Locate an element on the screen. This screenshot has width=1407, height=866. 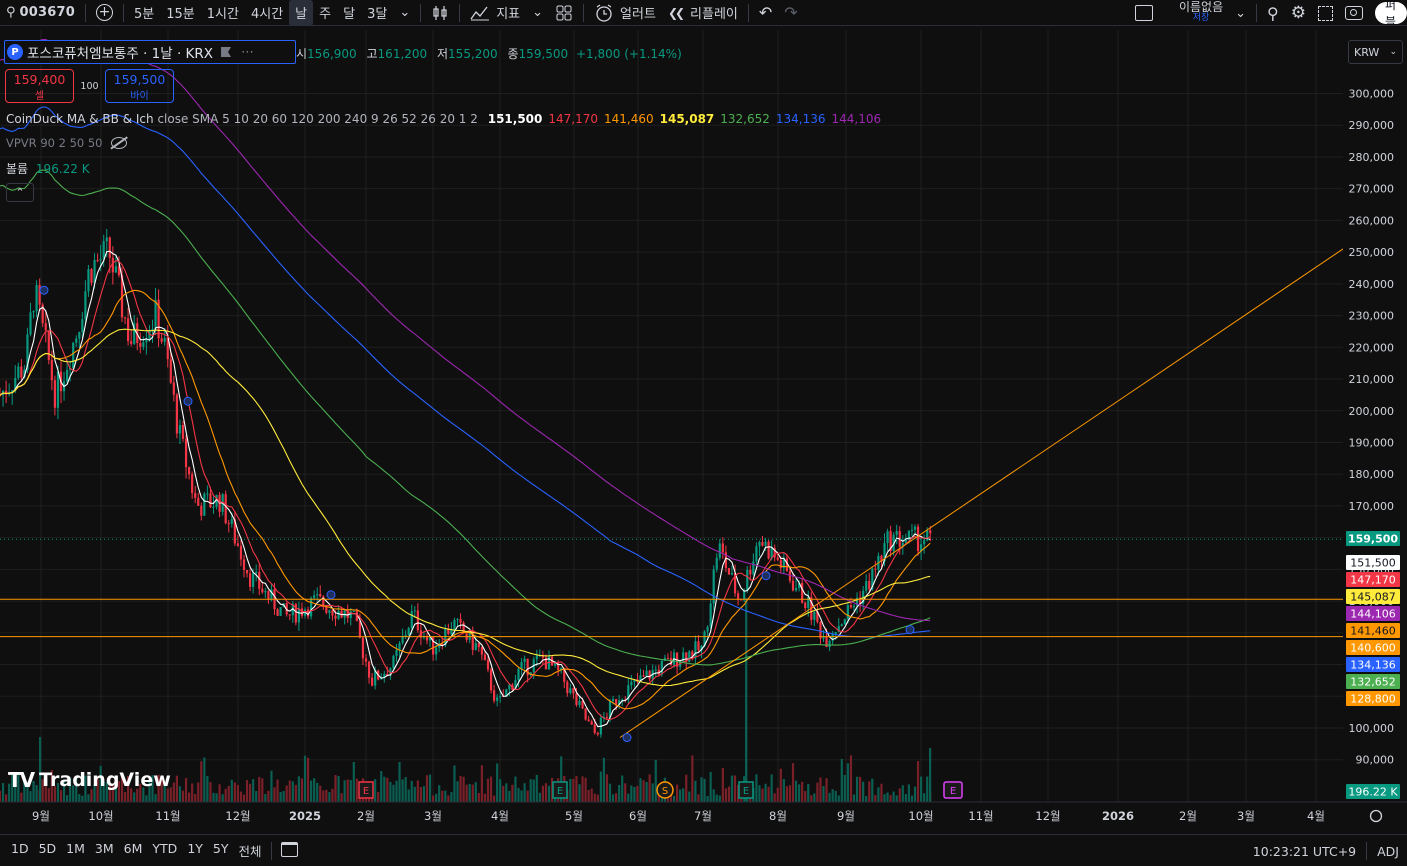
save-label: 저장 is located at coordinates (1201, 18).